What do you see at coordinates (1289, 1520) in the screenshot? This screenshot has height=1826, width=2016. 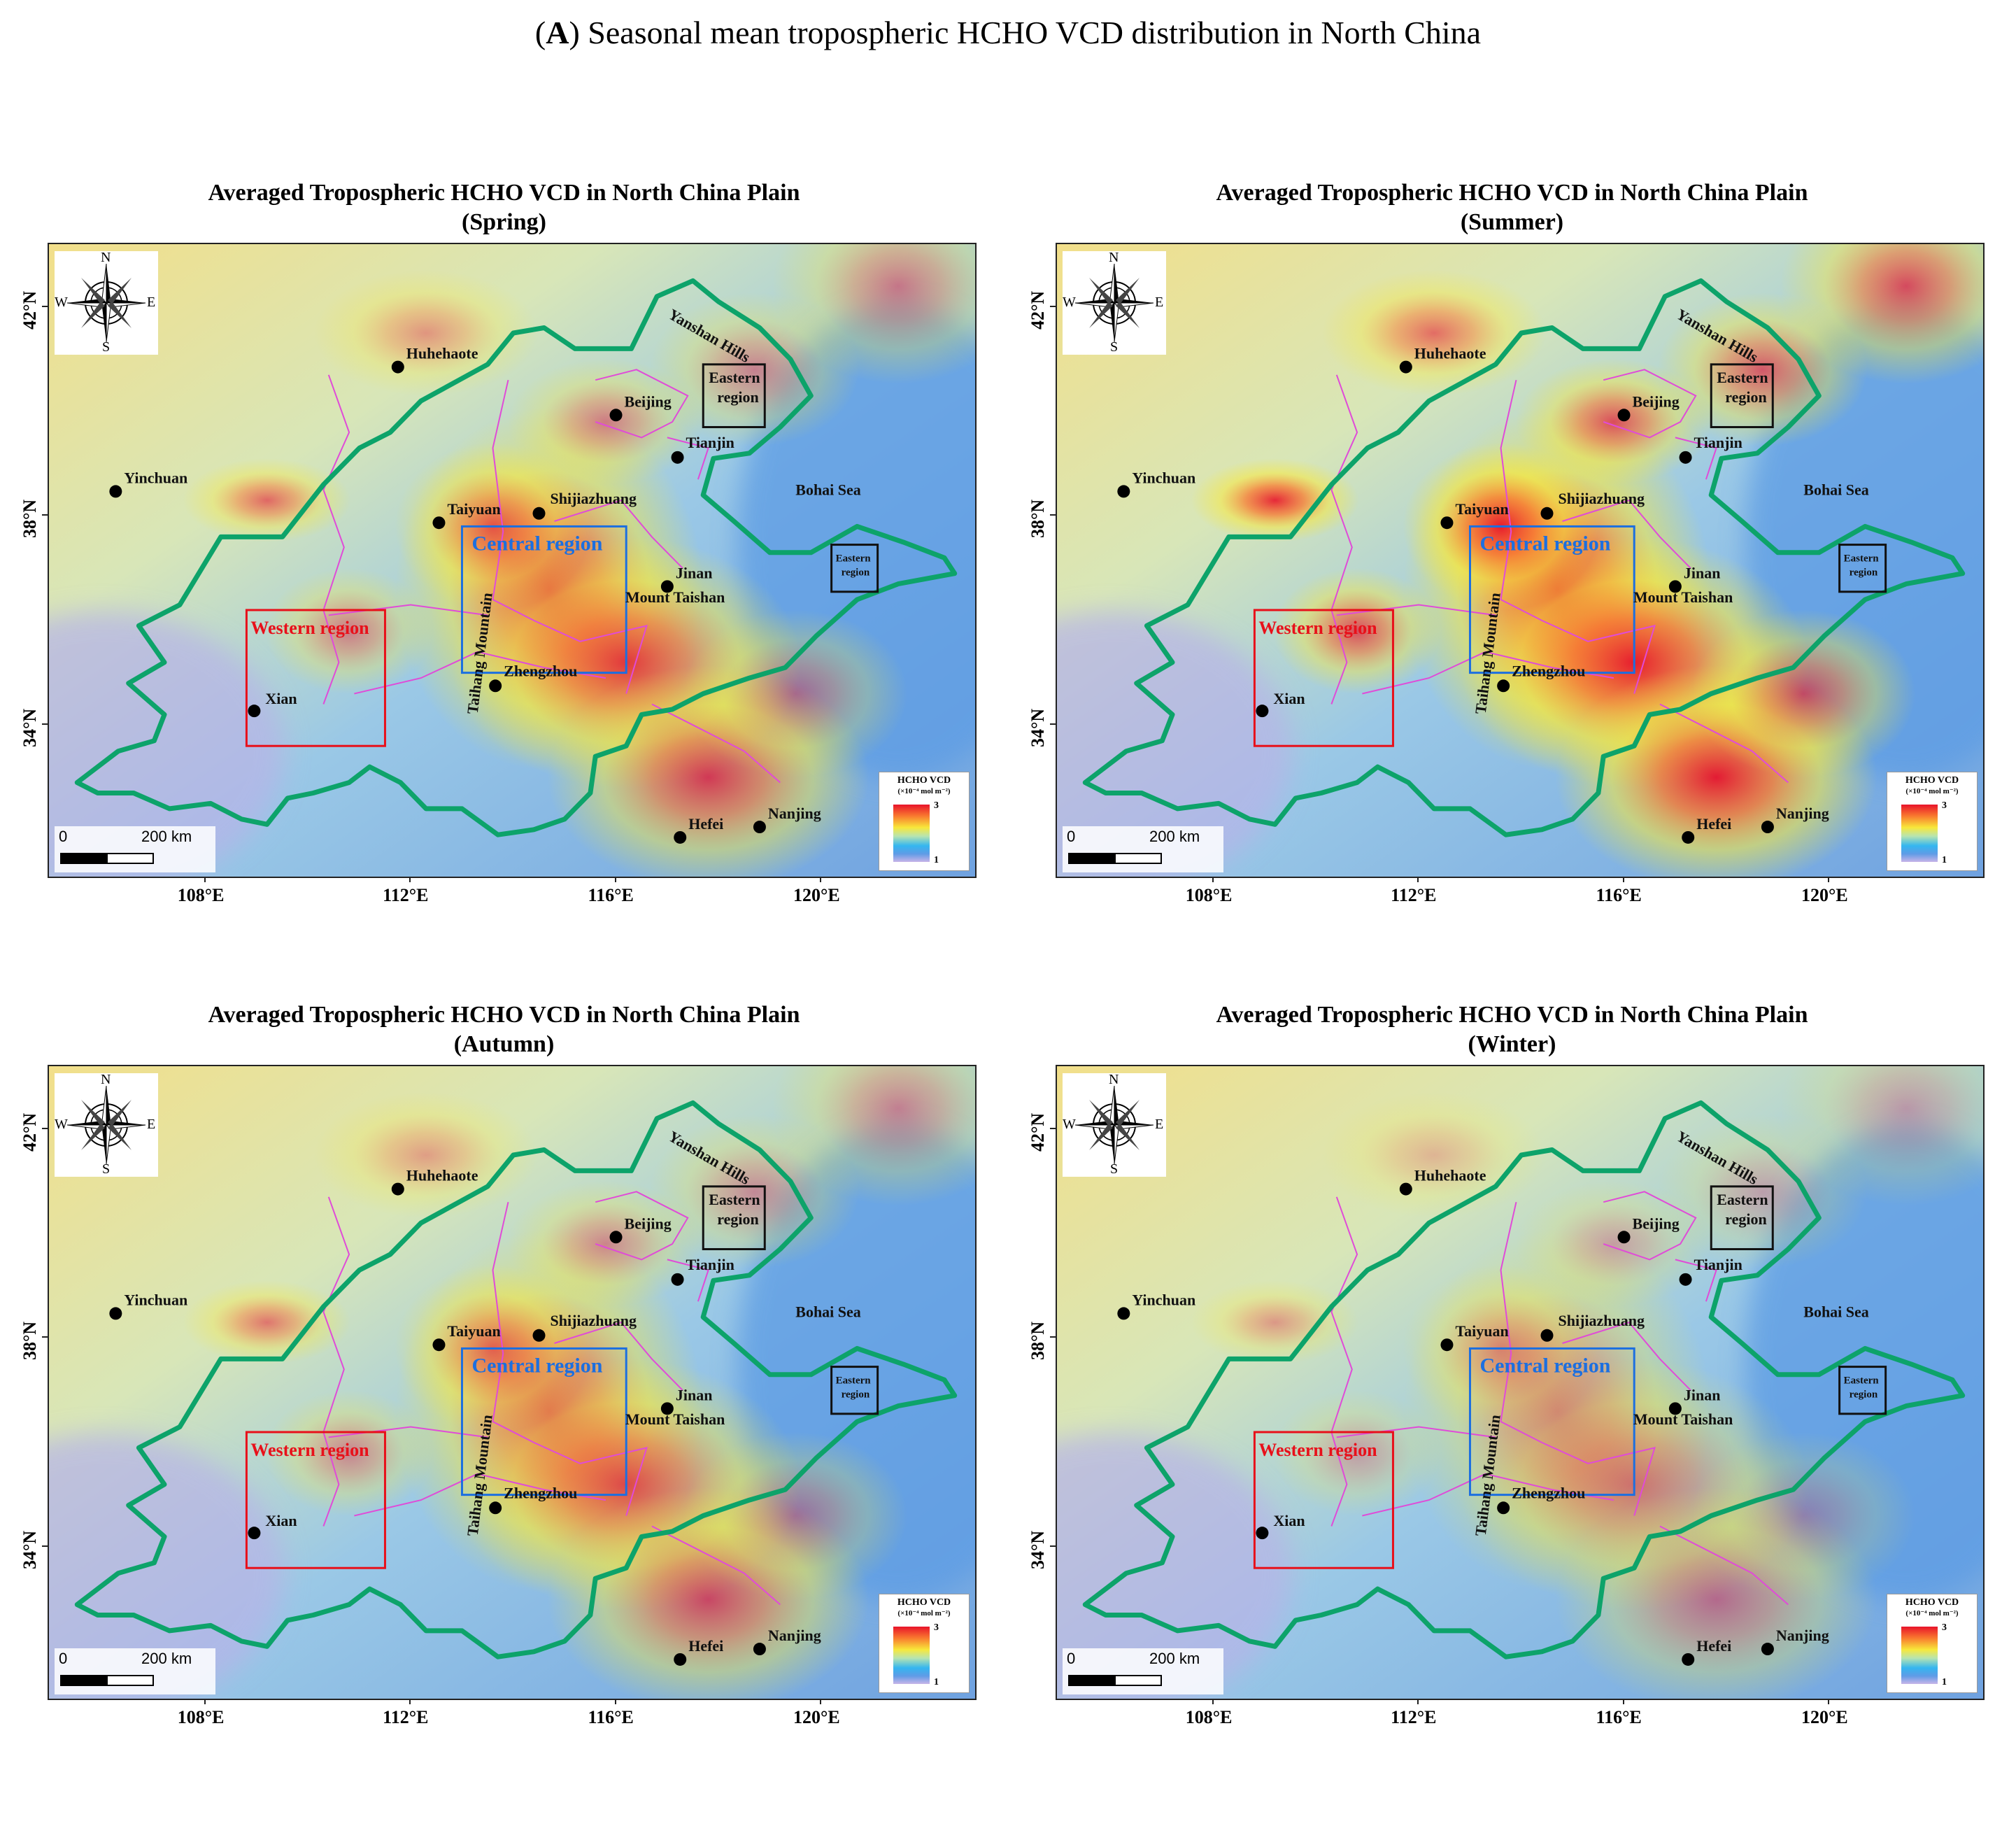 I see `city-label: Xian` at bounding box center [1289, 1520].